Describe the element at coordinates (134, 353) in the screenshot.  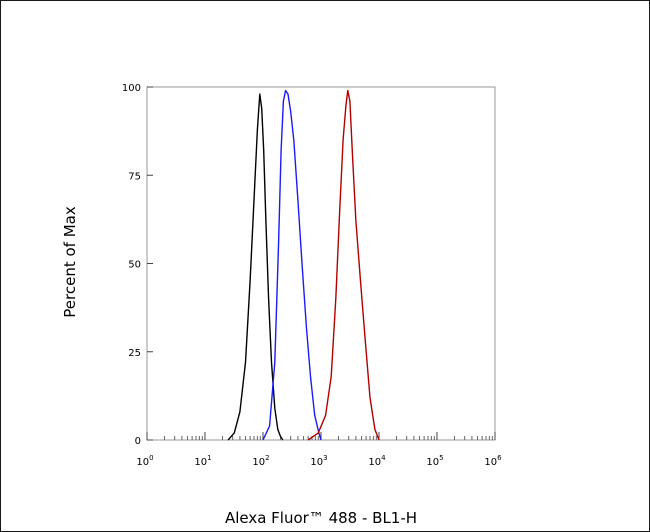
I see `y-tick-label: 25` at that location.